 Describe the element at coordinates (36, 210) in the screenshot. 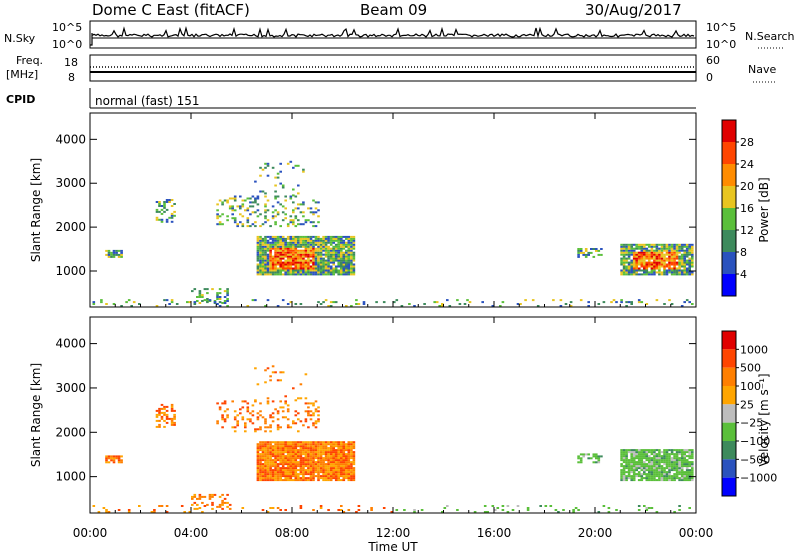

I see `power-ylabel: Slant Range [km]` at that location.